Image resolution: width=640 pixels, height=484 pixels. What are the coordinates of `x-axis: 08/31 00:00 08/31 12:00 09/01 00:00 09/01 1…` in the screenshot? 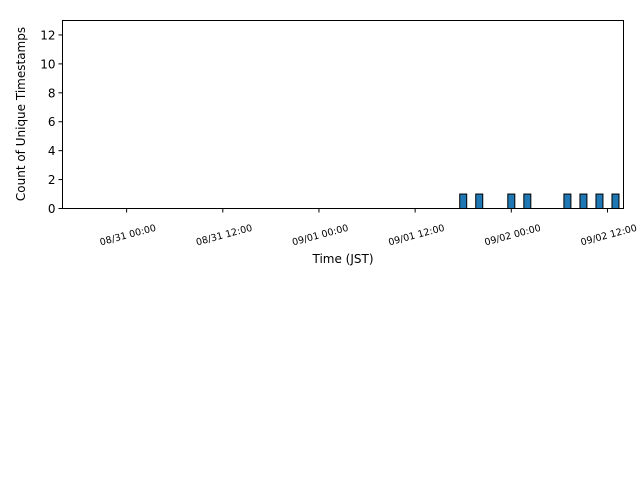 It's located at (369, 228).